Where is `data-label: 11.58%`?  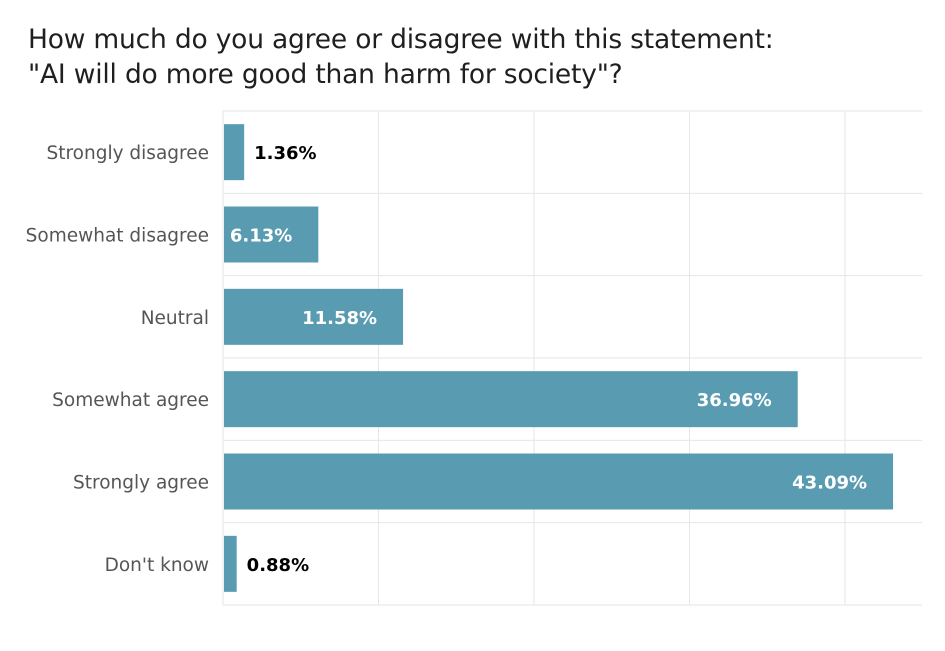
data-label: 11.58% is located at coordinates (339, 318).